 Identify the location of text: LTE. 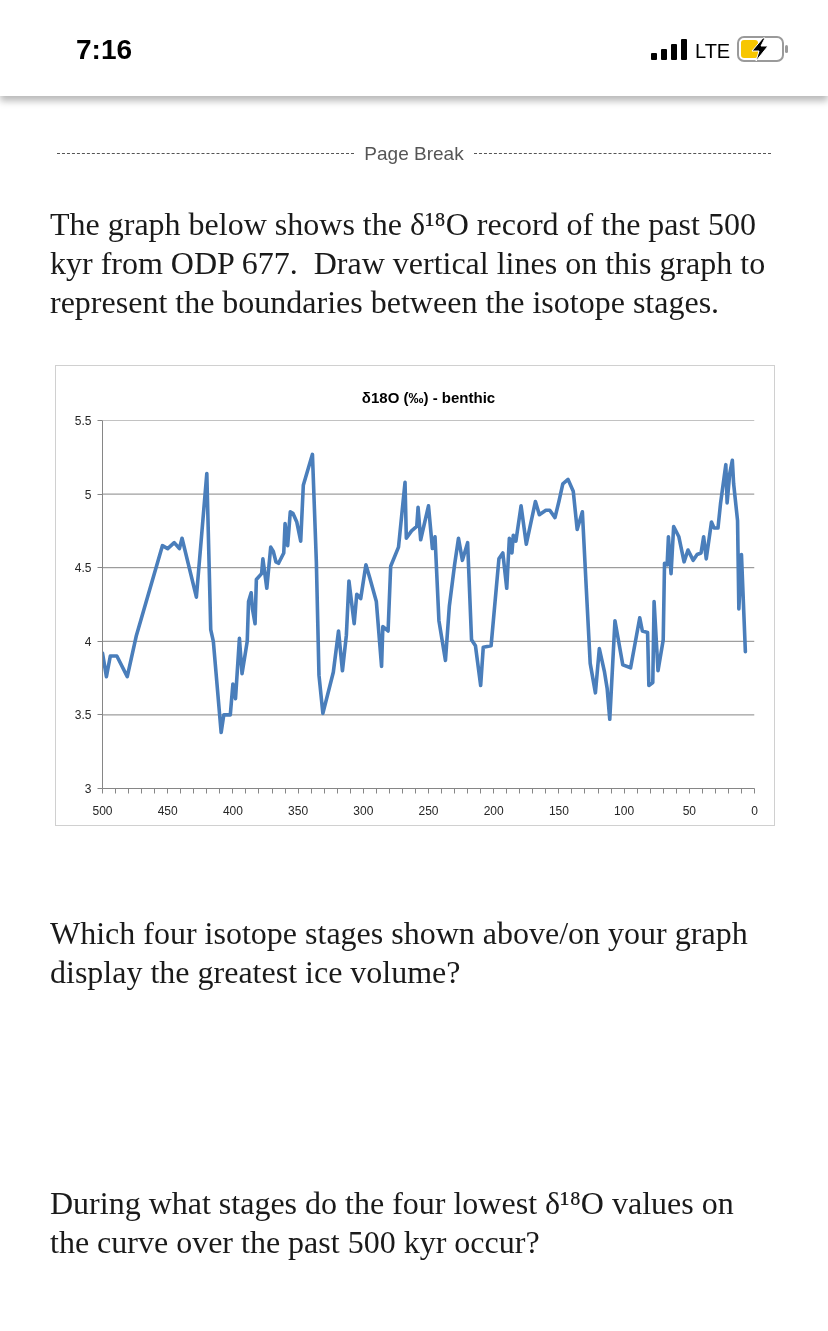
(713, 51).